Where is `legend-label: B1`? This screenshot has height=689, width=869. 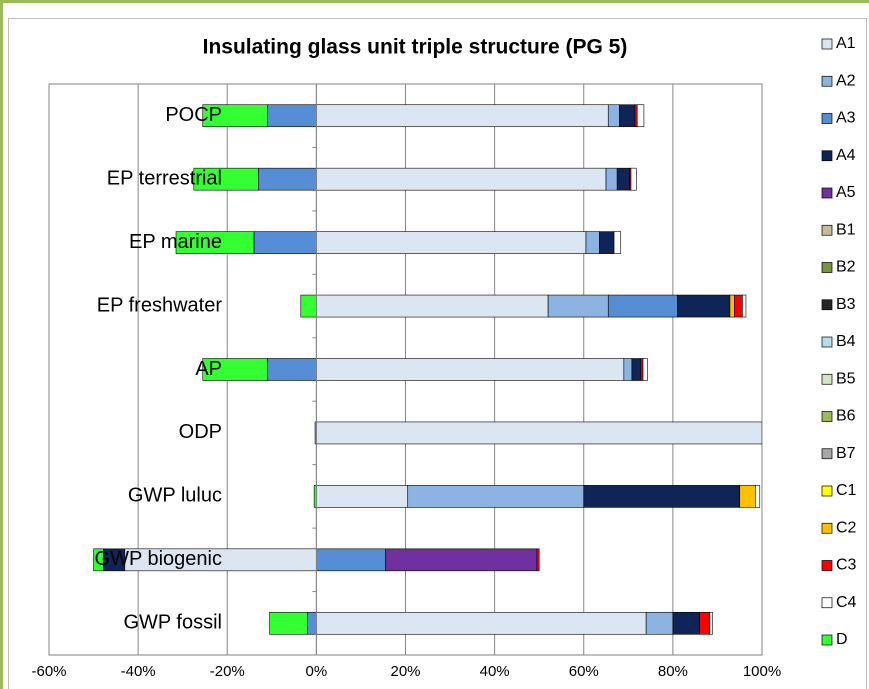
legend-label: B1 is located at coordinates (846, 229).